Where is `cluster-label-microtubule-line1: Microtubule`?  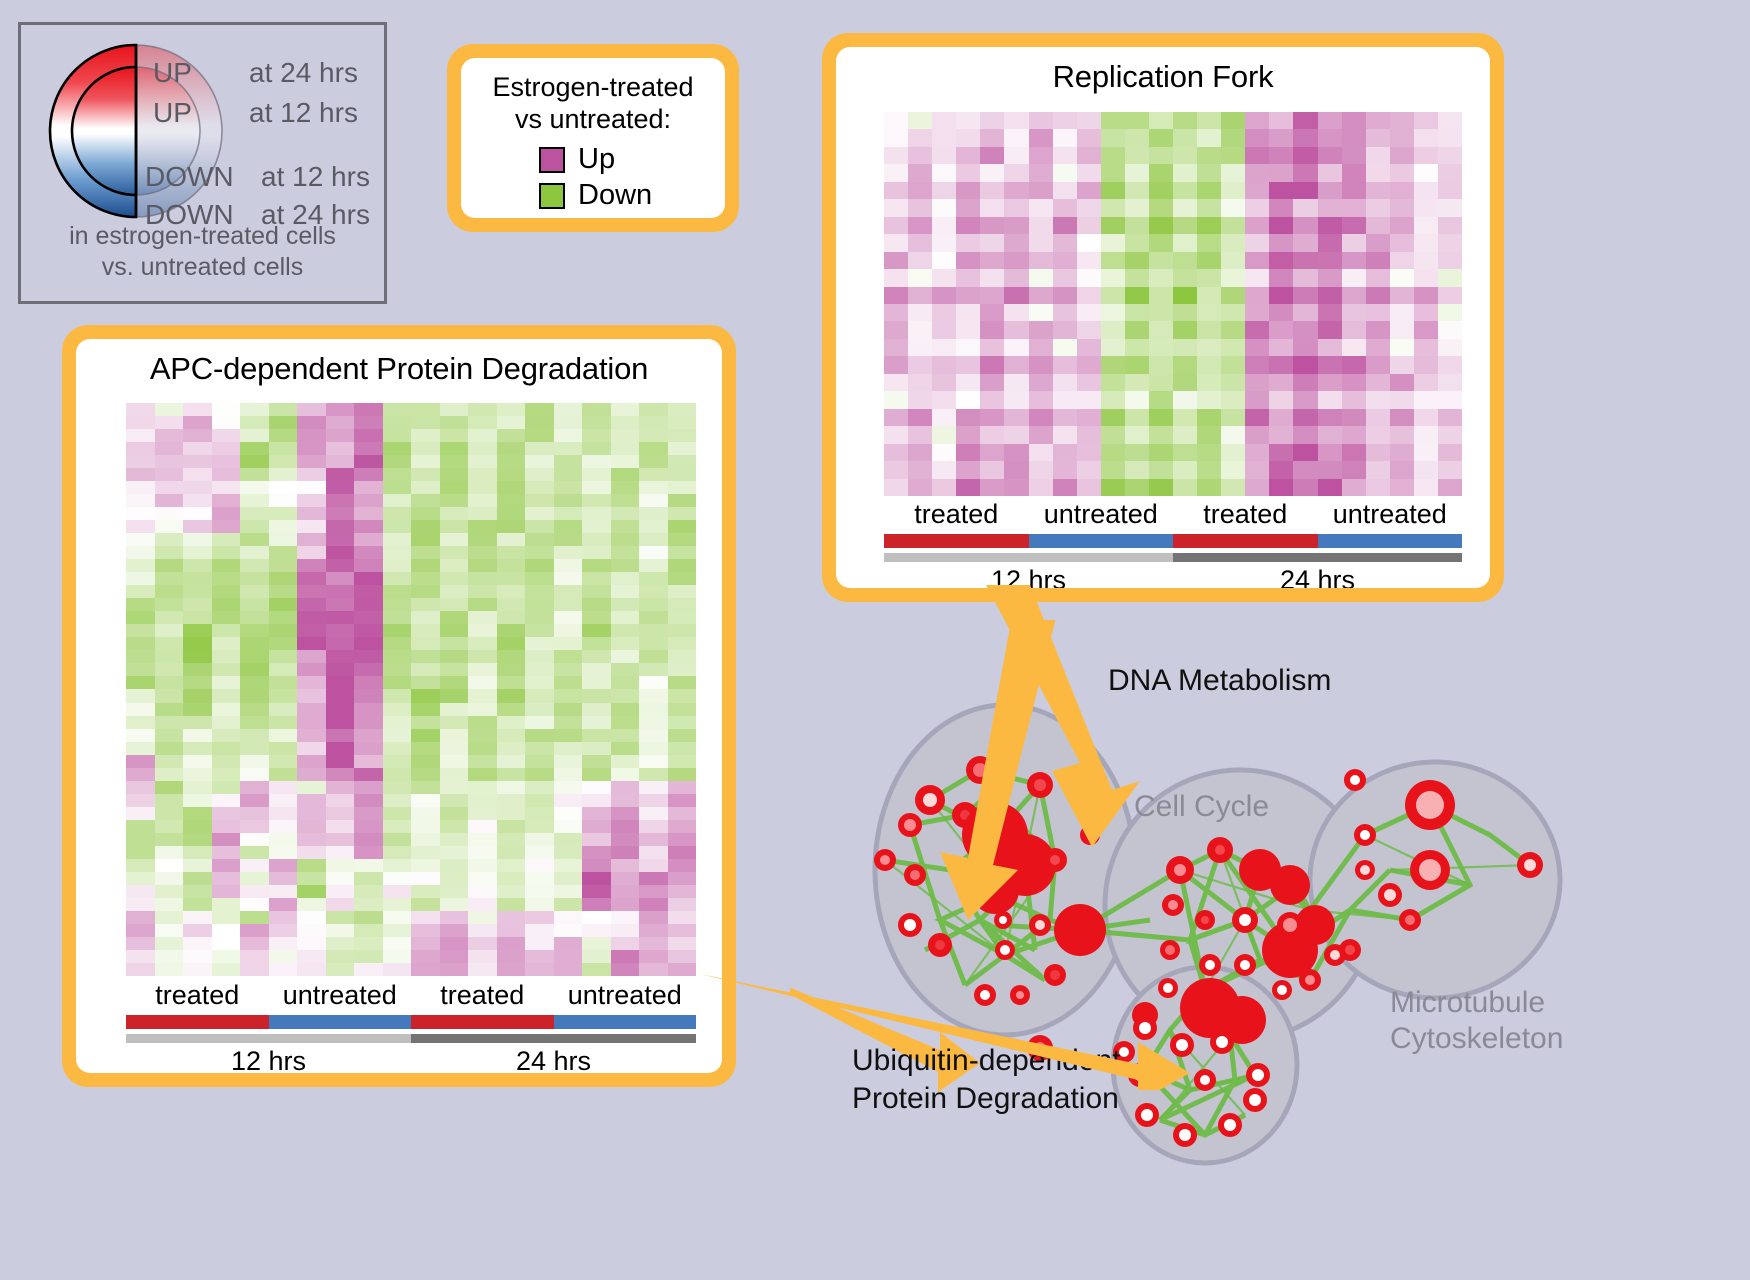 cluster-label-microtubule-line1: Microtubule is located at coordinates (1467, 1002).